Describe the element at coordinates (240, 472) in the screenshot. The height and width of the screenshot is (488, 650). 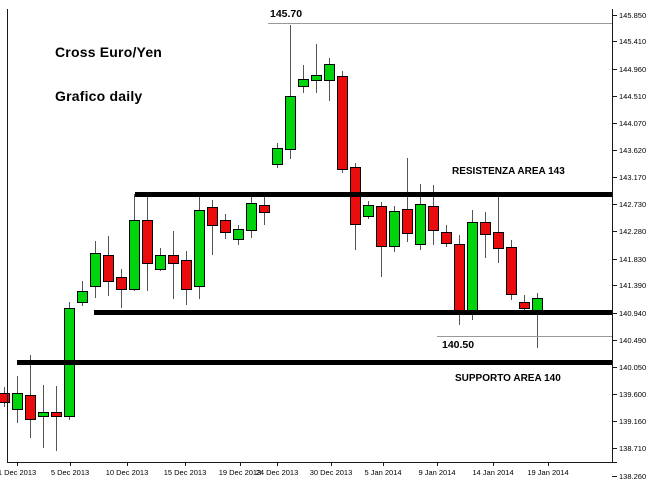
I see `x-axis-label: 19 Dec 2013` at that location.